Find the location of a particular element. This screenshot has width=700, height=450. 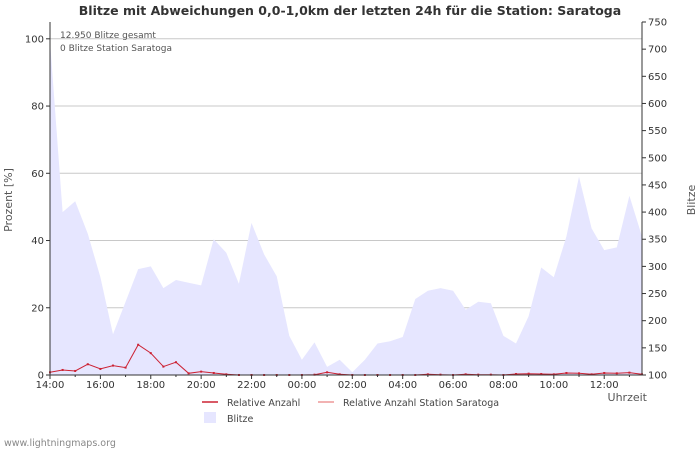

y-right-tick-label: 250 is located at coordinates (657, 294).